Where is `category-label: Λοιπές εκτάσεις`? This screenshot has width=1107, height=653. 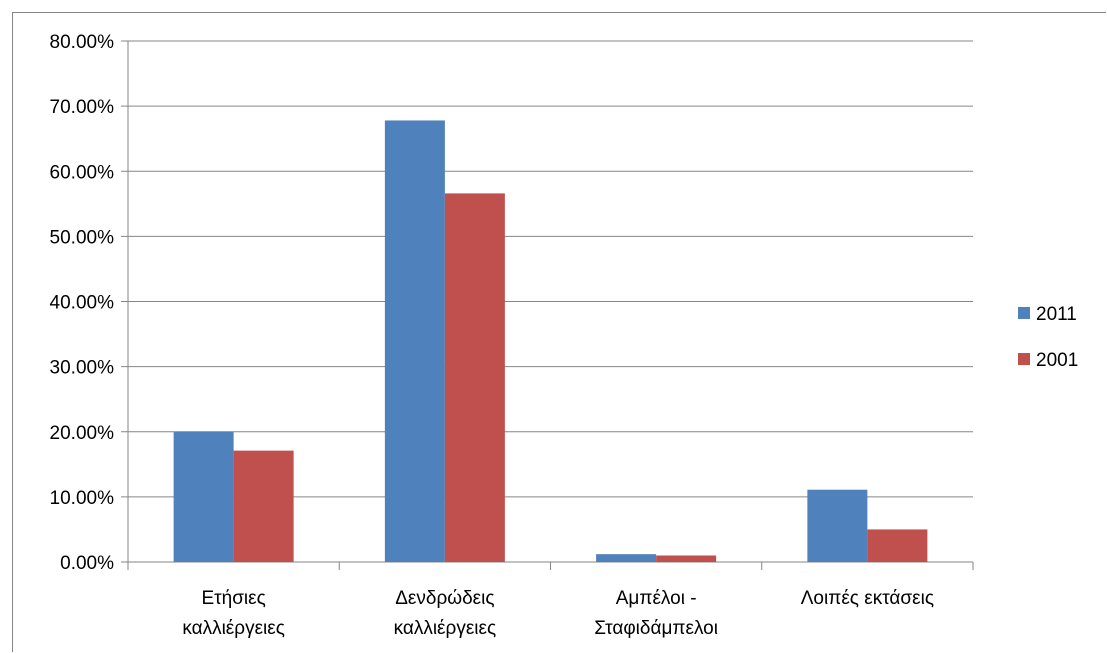
category-label: Λοιπές εκτάσεις is located at coordinates (867, 598).